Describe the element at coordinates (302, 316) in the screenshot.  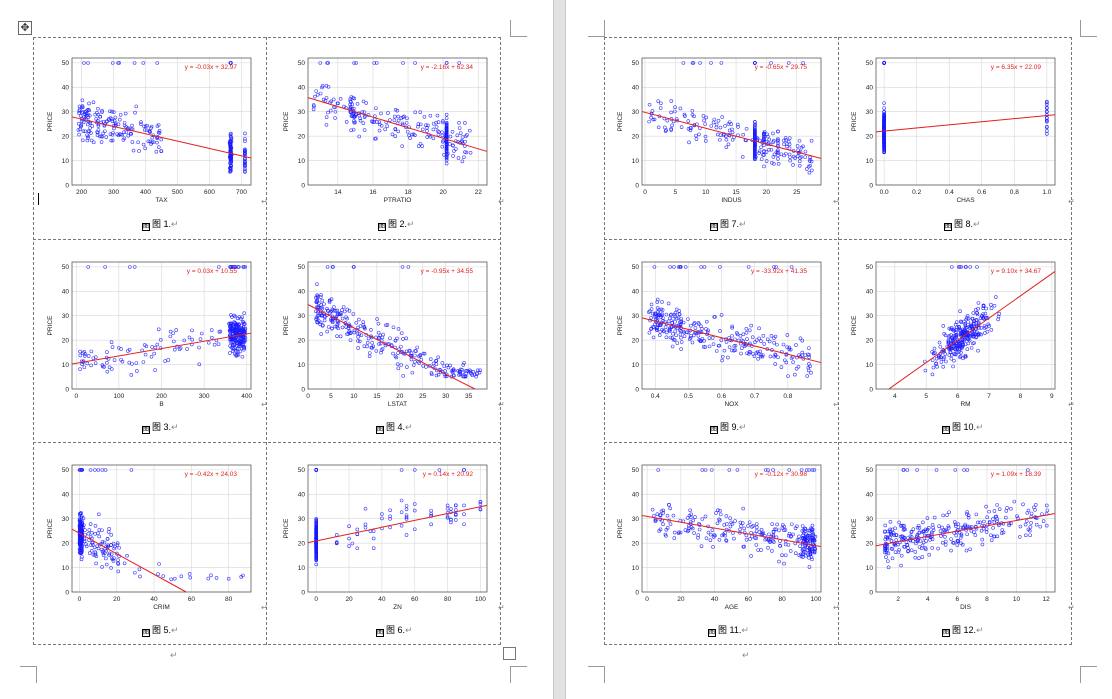
I see `y-tick-label: 30` at that location.